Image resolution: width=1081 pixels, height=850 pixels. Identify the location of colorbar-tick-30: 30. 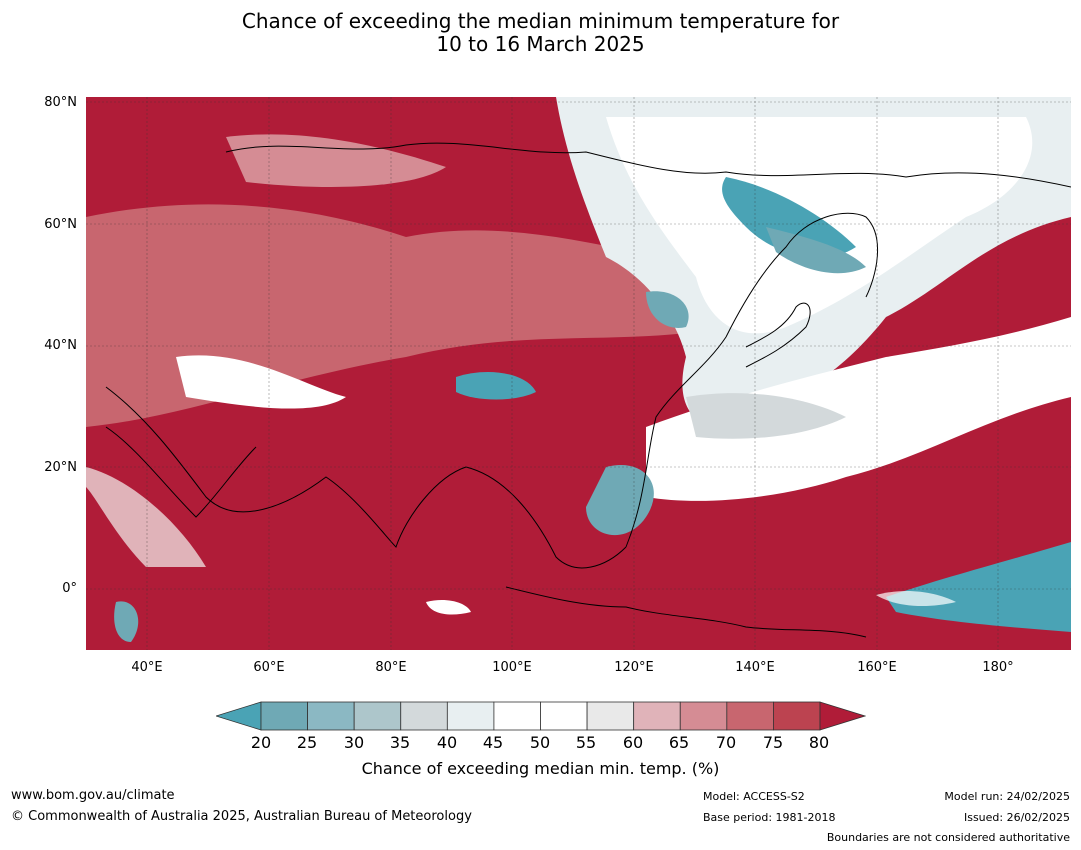
(354, 742).